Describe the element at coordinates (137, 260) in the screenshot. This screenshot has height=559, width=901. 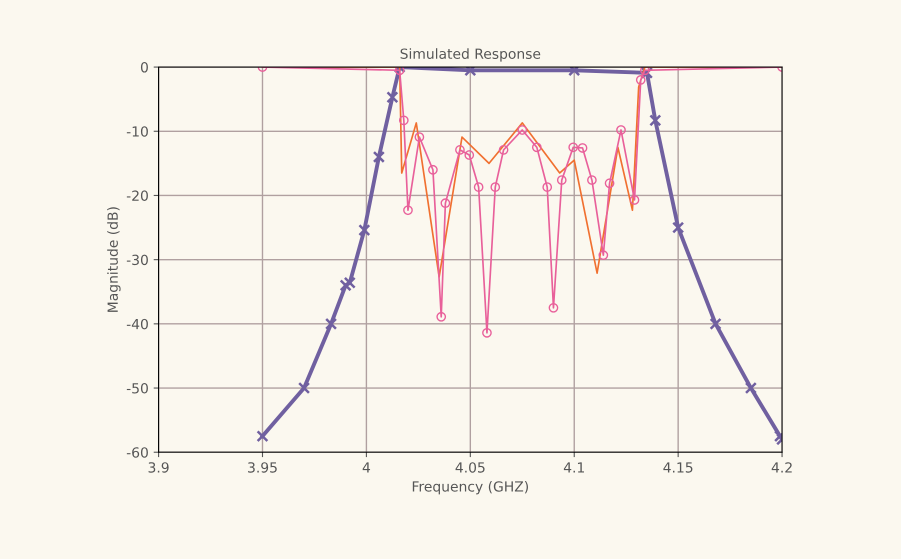
I see `y-tick-label: -30` at that location.